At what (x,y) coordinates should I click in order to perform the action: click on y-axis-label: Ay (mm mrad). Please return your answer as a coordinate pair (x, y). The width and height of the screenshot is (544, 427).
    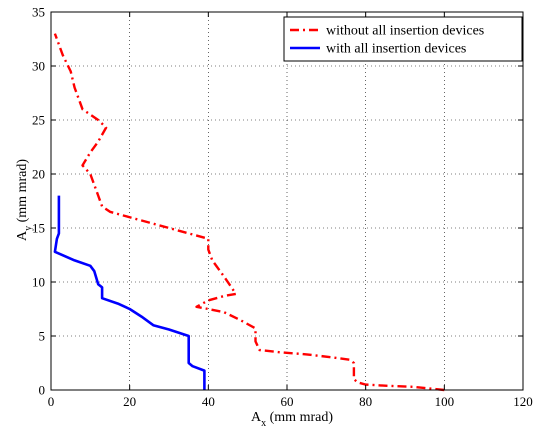
    Looking at the image, I should click on (24, 200).